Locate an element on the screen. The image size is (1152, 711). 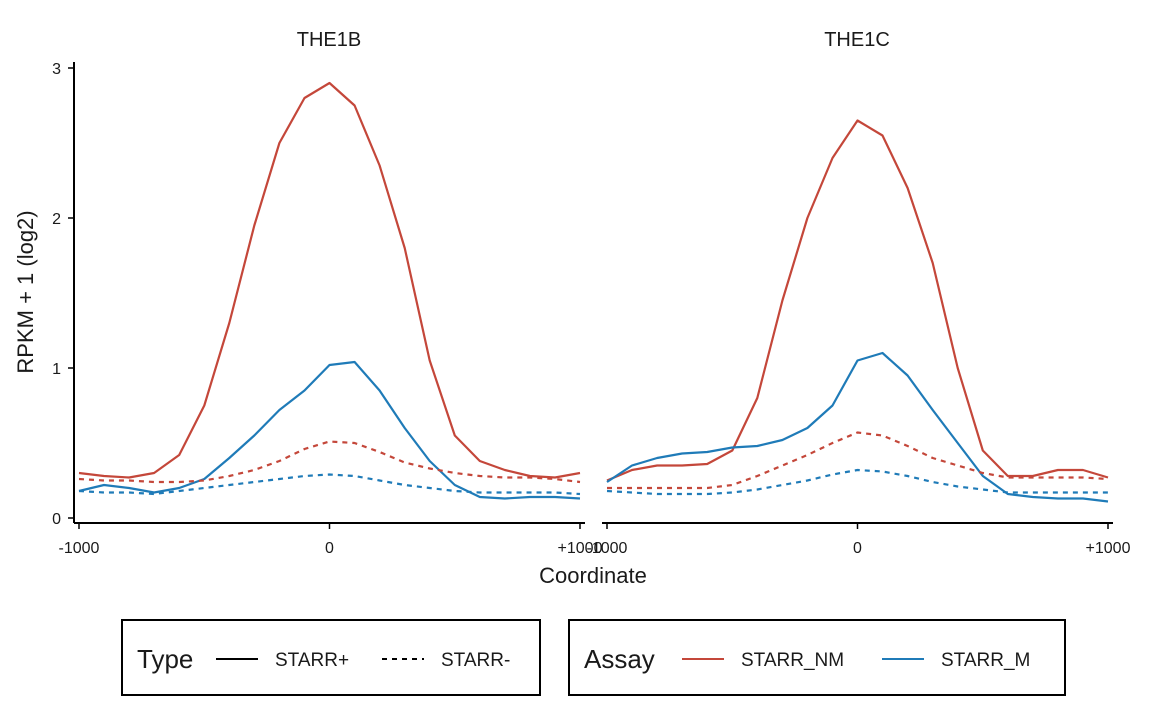
legend-label-starr-plus: STARR+ is located at coordinates (312, 660).